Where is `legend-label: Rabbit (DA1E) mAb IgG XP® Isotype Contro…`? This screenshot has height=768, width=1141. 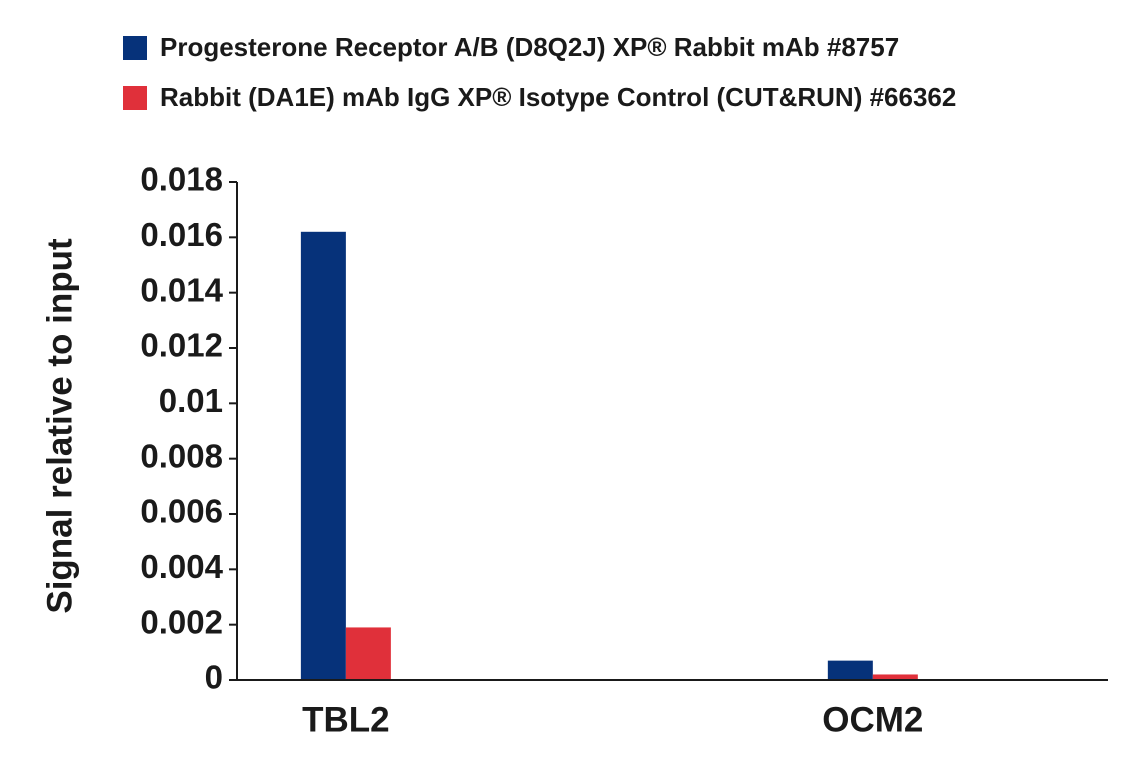
legend-label: Rabbit (DA1E) mAb IgG XP® Isotype Contro… is located at coordinates (558, 97).